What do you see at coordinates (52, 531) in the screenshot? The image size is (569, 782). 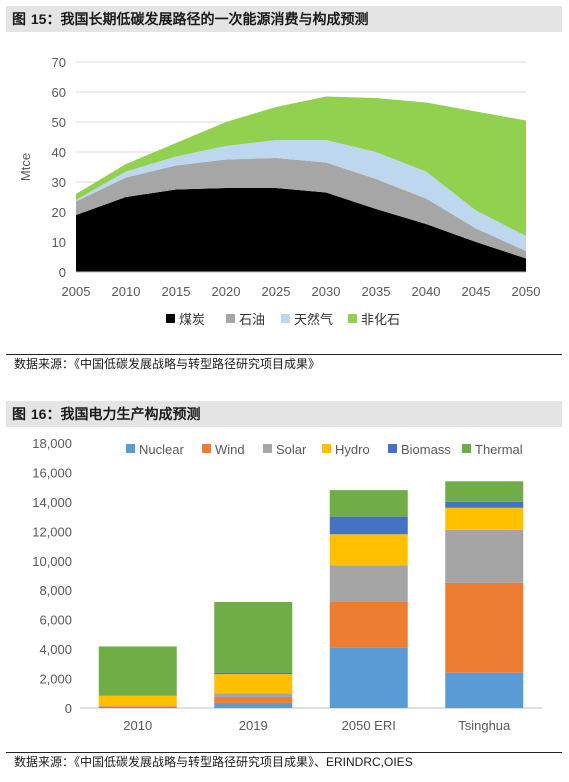 I see `y-tick-label: 12,000` at bounding box center [52, 531].